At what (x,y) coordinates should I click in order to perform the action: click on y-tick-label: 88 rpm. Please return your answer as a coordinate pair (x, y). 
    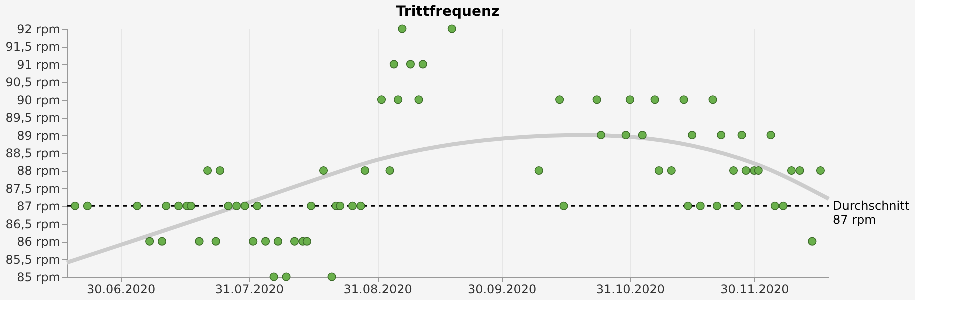
    Looking at the image, I should click on (38, 171).